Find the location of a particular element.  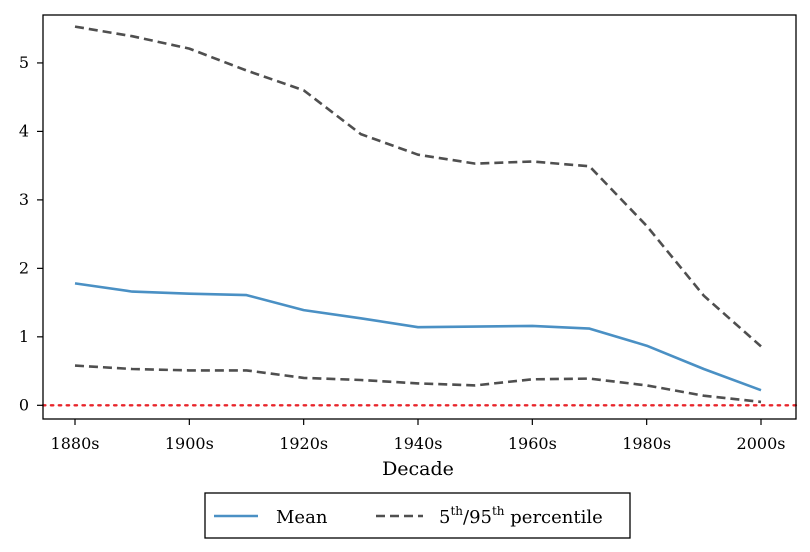

x-tick-label-1960s: 1960s is located at coordinates (532, 443).